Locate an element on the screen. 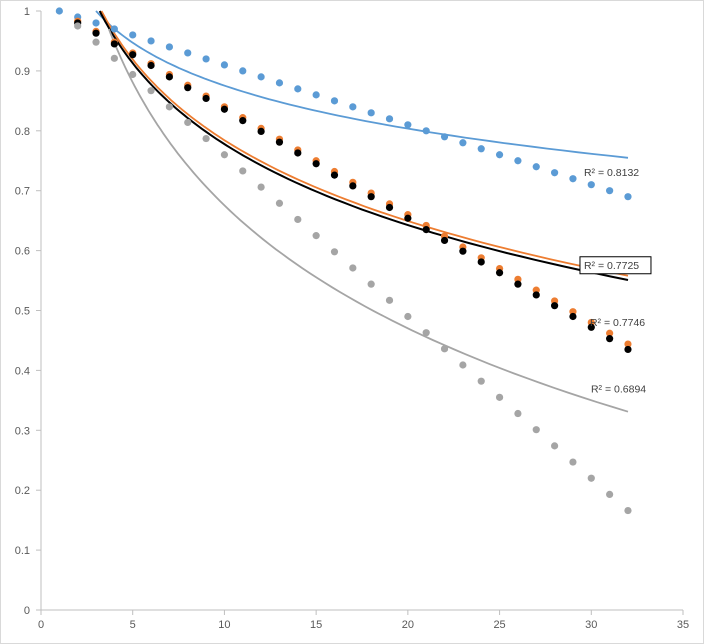 The width and height of the screenshot is (704, 644). y-tick-label: 0.6 is located at coordinates (22, 252).